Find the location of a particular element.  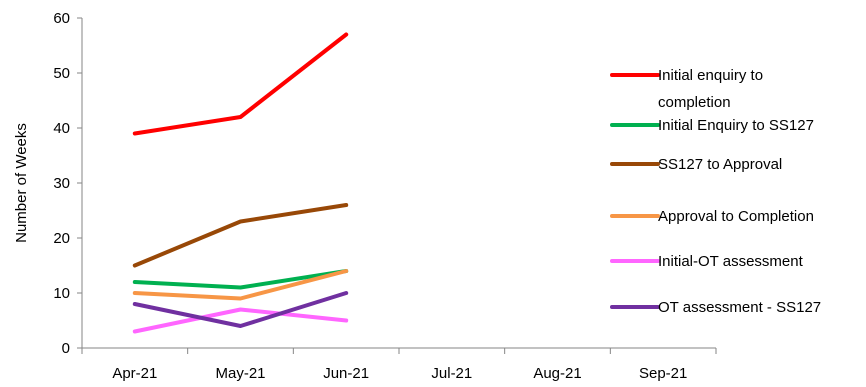

legend-item-4: Approval to Completion is located at coordinates (712, 216).